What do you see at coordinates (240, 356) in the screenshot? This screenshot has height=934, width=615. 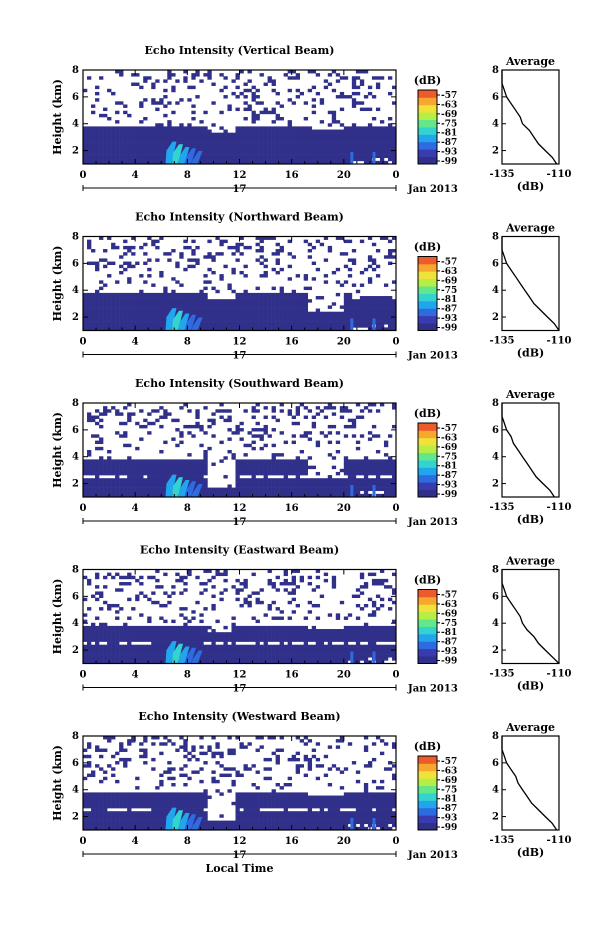 I see `day-label: 17` at bounding box center [240, 356].